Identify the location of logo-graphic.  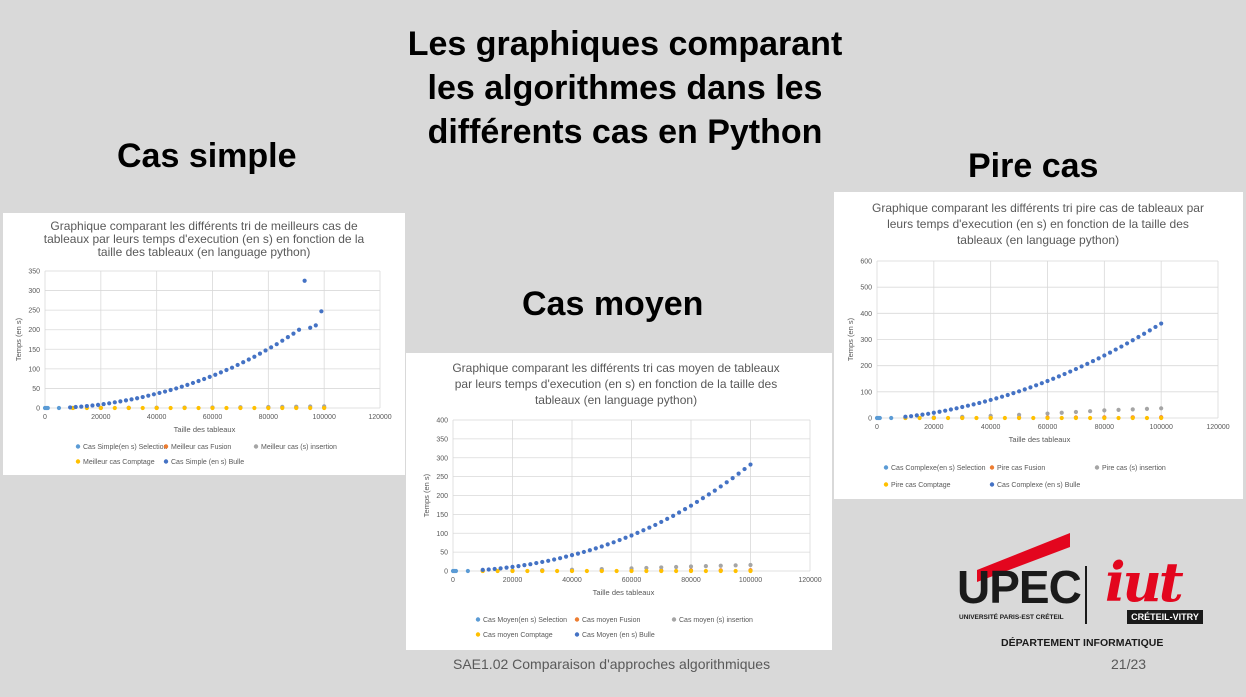
(1023, 557).